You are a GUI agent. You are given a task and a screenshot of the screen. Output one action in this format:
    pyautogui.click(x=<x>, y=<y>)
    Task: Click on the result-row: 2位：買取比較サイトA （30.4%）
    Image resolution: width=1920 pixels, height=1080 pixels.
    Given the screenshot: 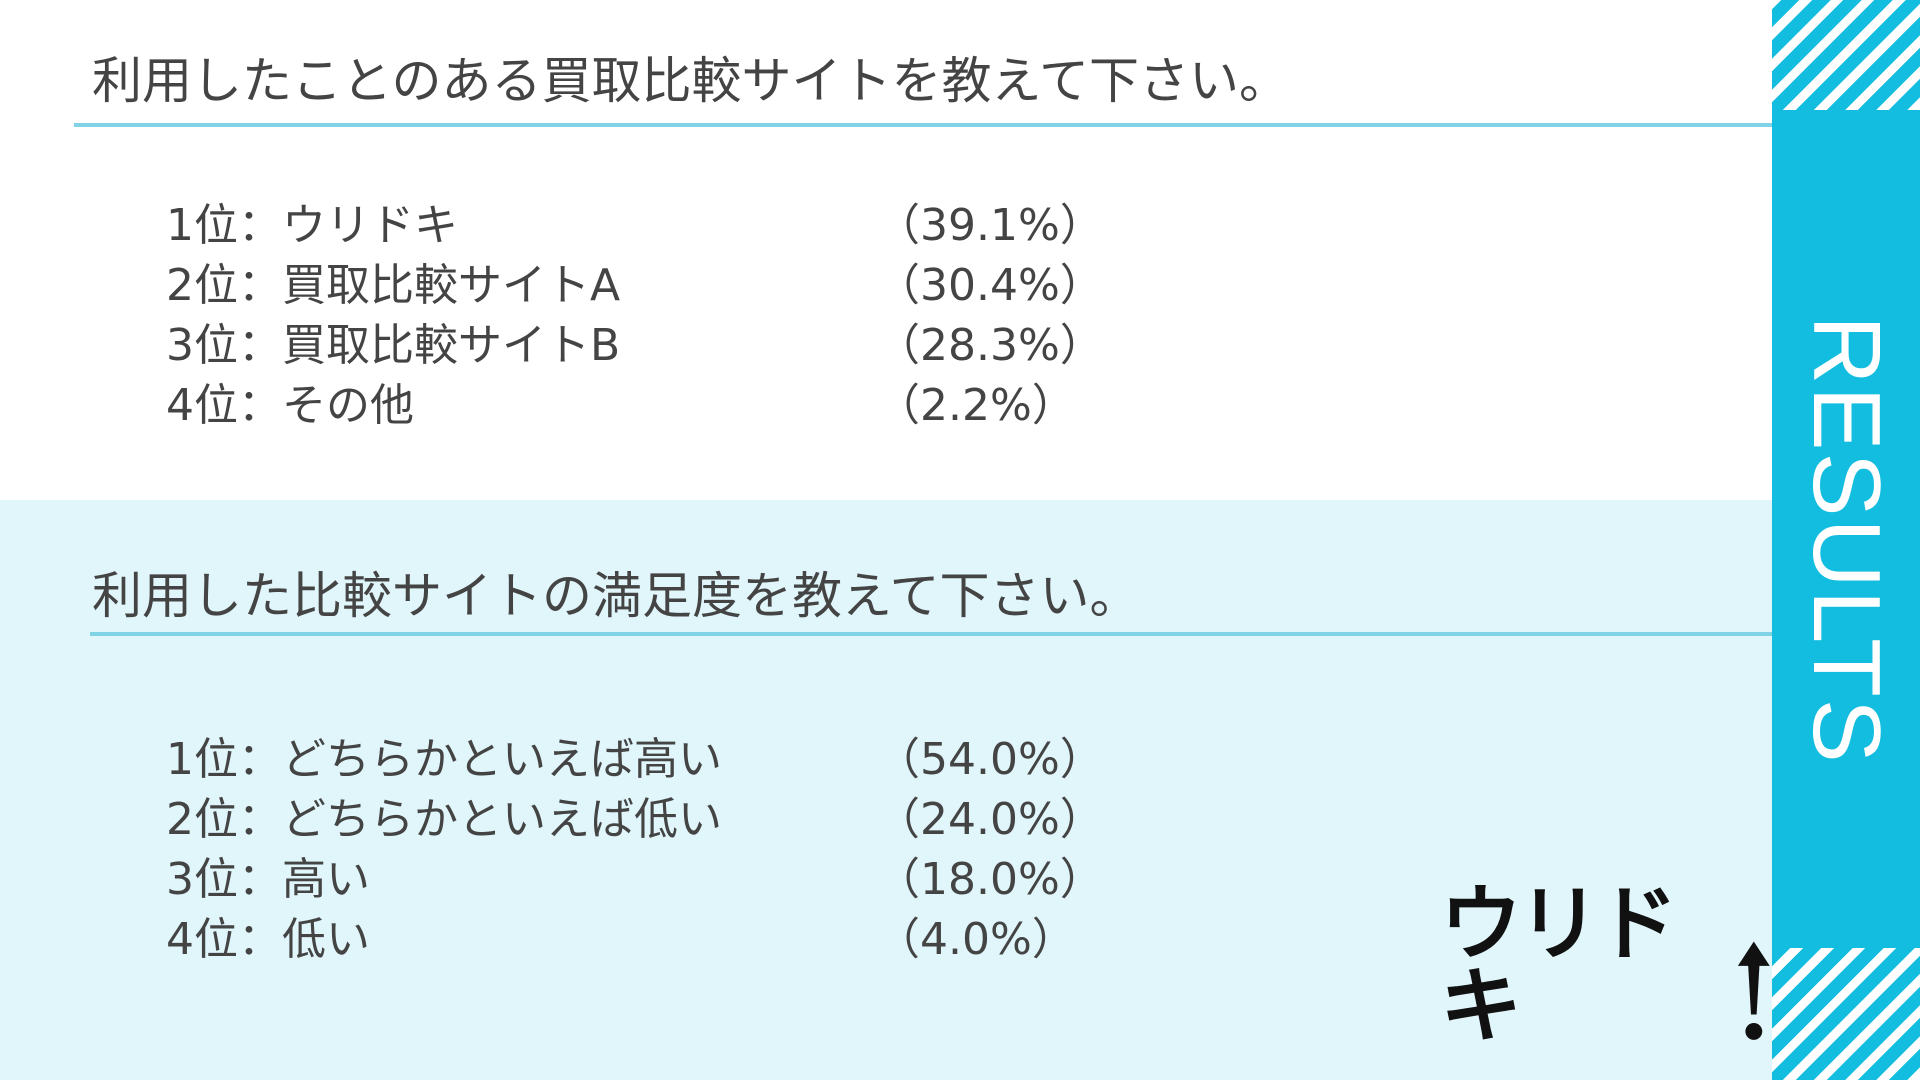 What is the action you would take?
    pyautogui.click(x=635, y=286)
    